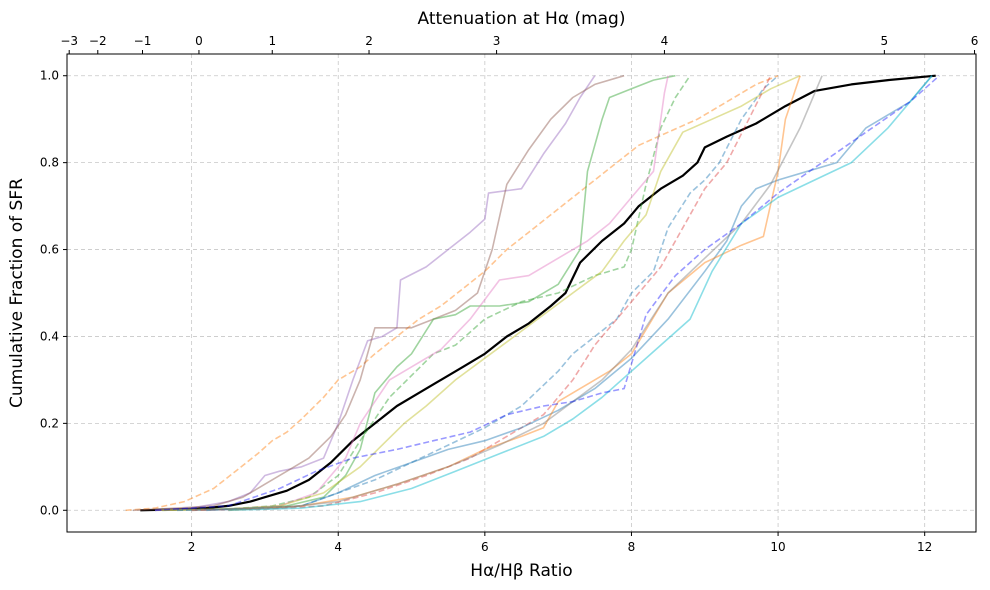 The height and width of the screenshot is (590, 990). Describe the element at coordinates (17, 293) in the screenshot. I see `y-axis-title: Cumulative Fraction of SFR` at that location.